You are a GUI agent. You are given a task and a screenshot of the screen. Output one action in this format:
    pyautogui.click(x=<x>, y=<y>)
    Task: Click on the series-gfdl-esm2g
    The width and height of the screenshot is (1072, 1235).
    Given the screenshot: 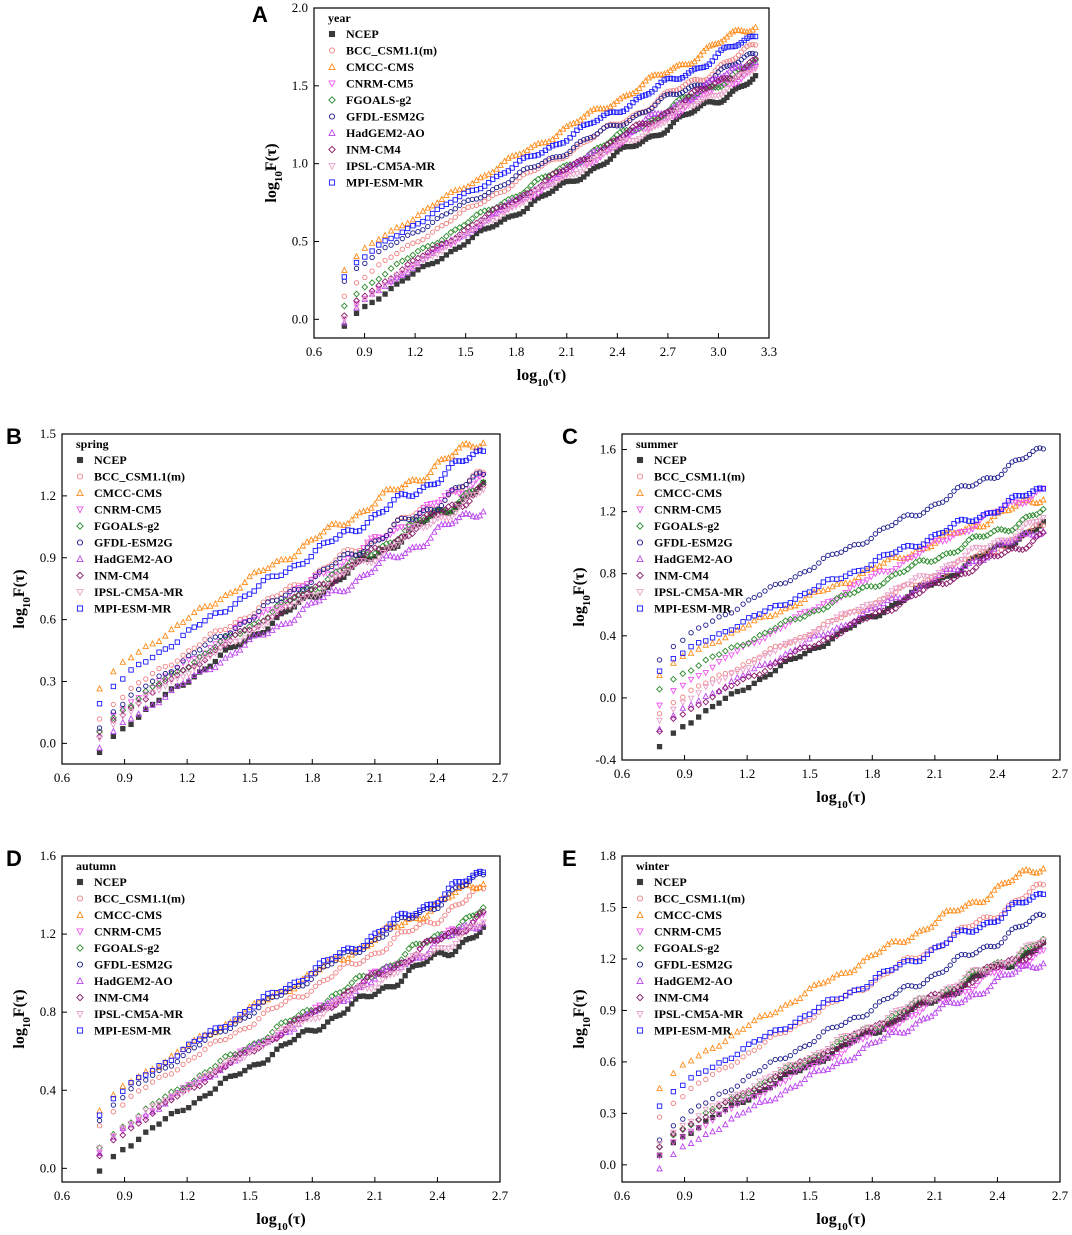 What is the action you would take?
    pyautogui.click(x=291, y=600)
    